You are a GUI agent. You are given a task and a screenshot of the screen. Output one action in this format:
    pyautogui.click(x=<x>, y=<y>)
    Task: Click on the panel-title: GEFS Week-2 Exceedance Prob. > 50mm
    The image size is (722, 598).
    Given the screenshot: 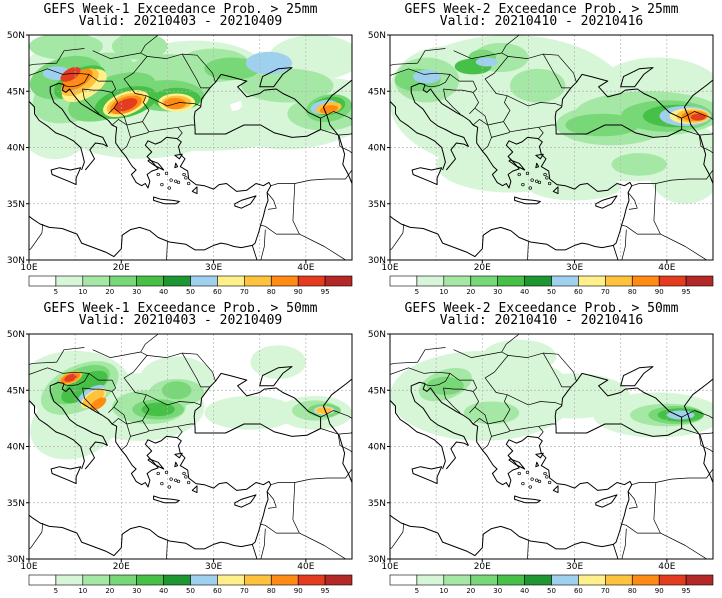 What is the action you would take?
    pyautogui.click(x=541, y=308)
    